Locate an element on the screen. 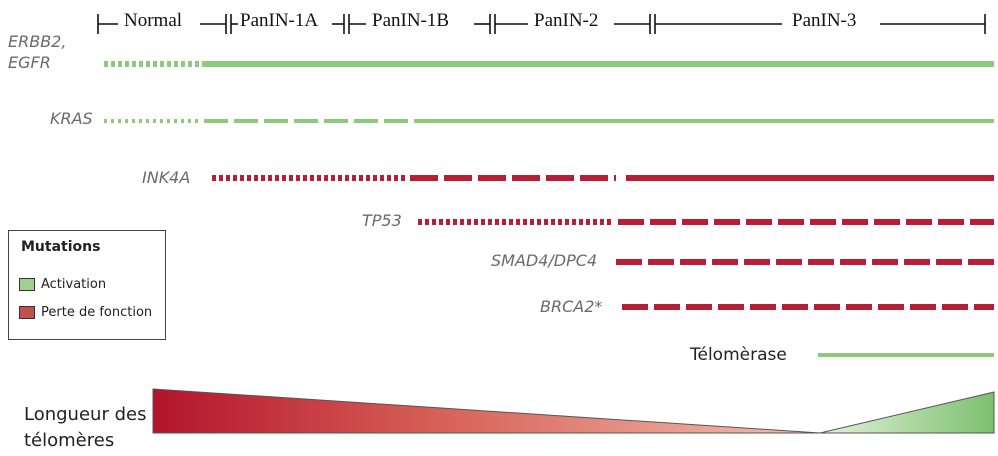 The width and height of the screenshot is (998, 456). legend-title: Mutations is located at coordinates (61, 247).